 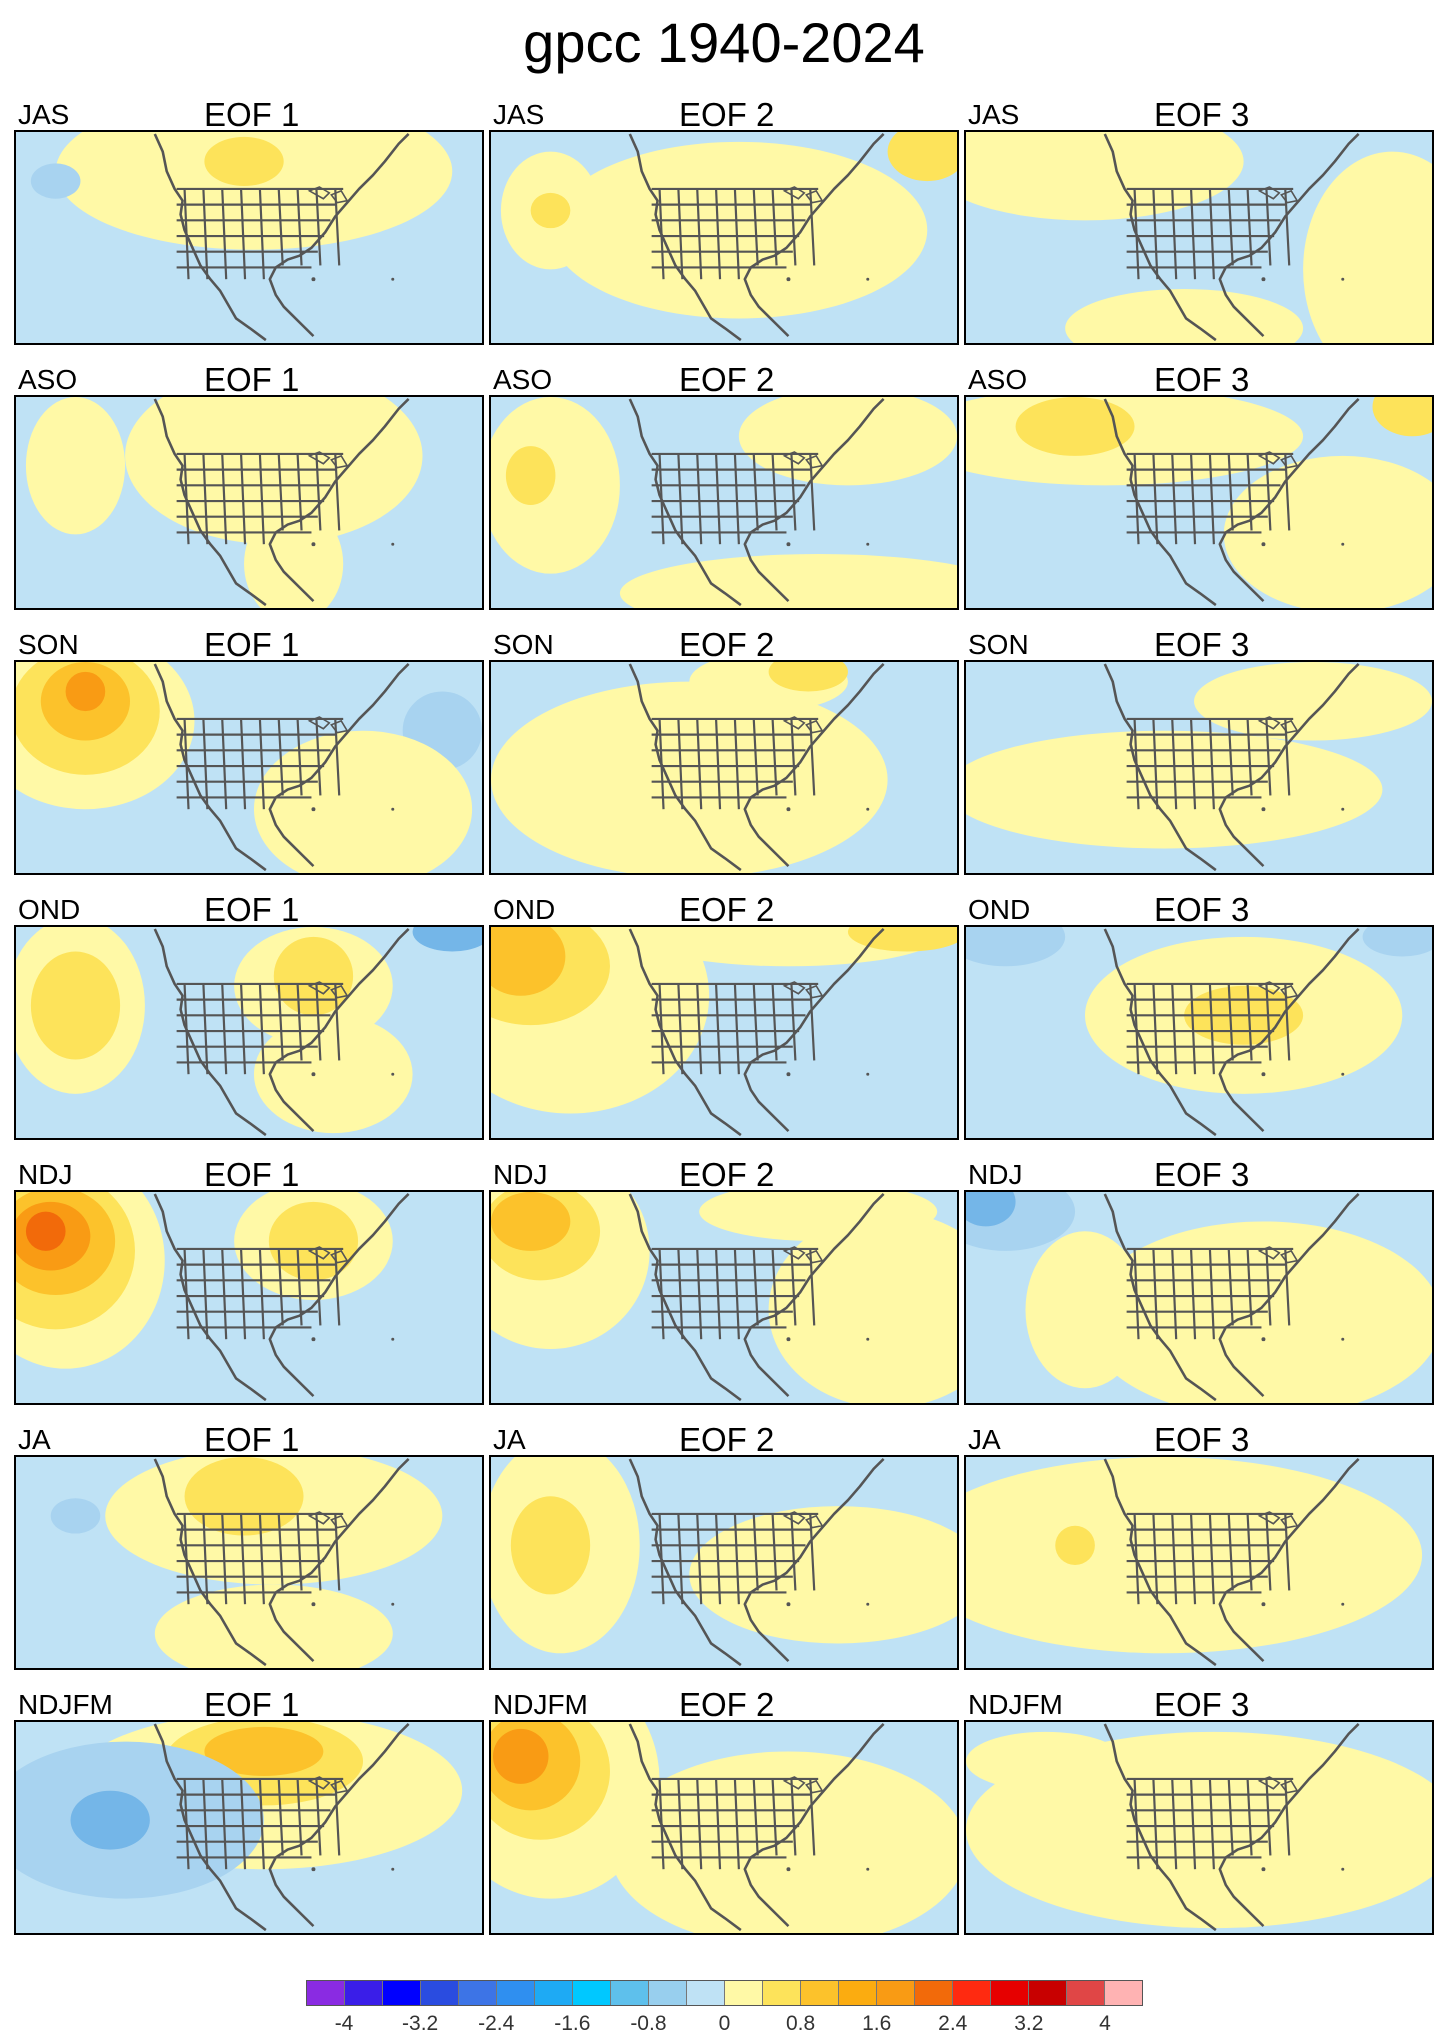 I want to click on panel-jas-eof2: JAS EOF 2, so click(x=725, y=221).